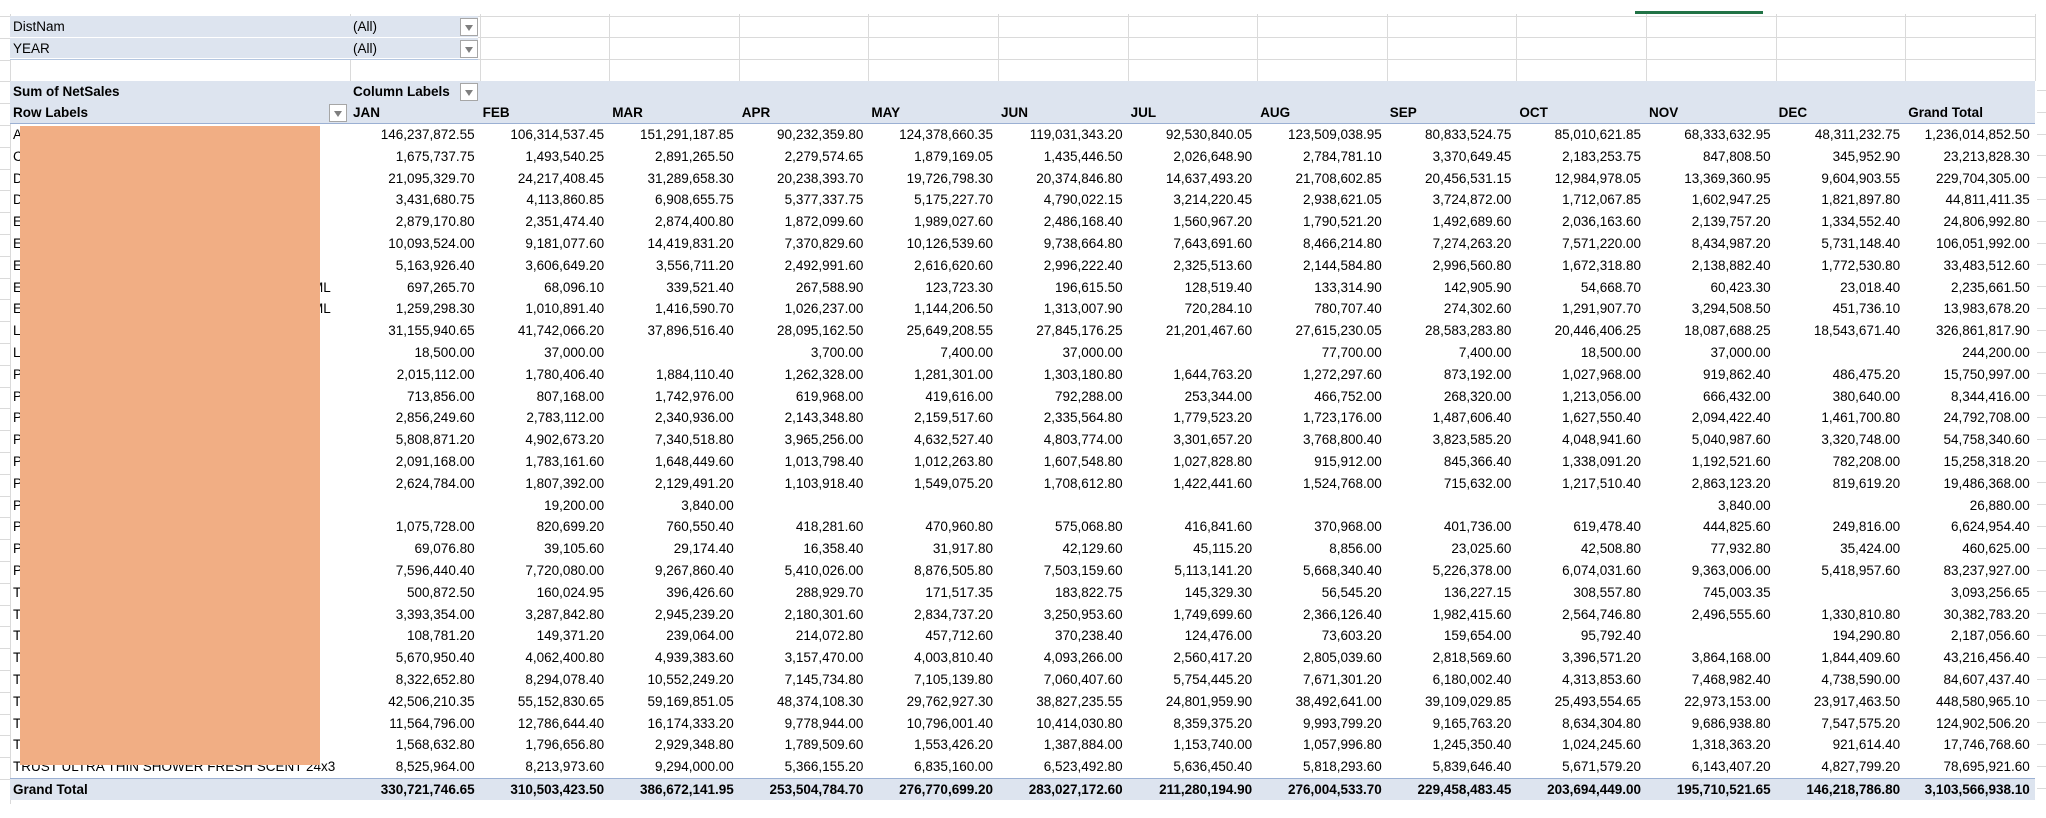  What do you see at coordinates (1861, 418) in the screenshot?
I see `value-cell: 1,461,700.80` at bounding box center [1861, 418].